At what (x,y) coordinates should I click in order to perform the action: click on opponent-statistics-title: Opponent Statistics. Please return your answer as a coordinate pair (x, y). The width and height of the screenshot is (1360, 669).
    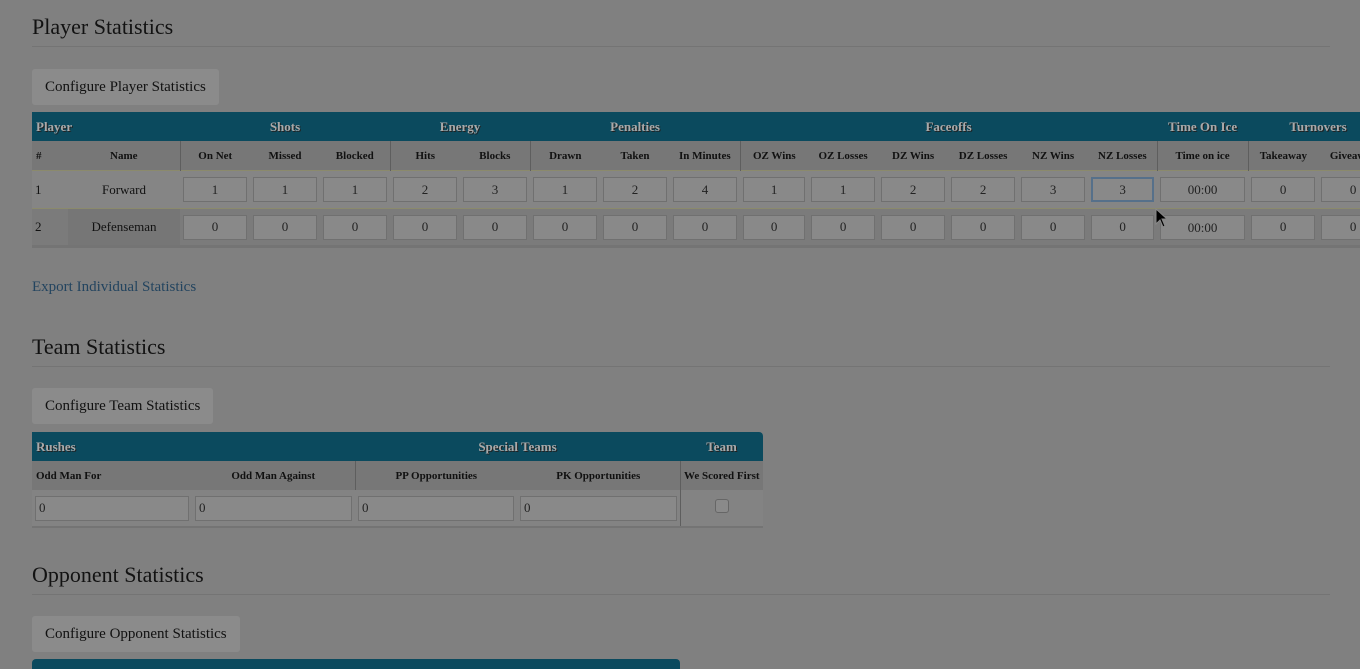
    Looking at the image, I should click on (118, 574).